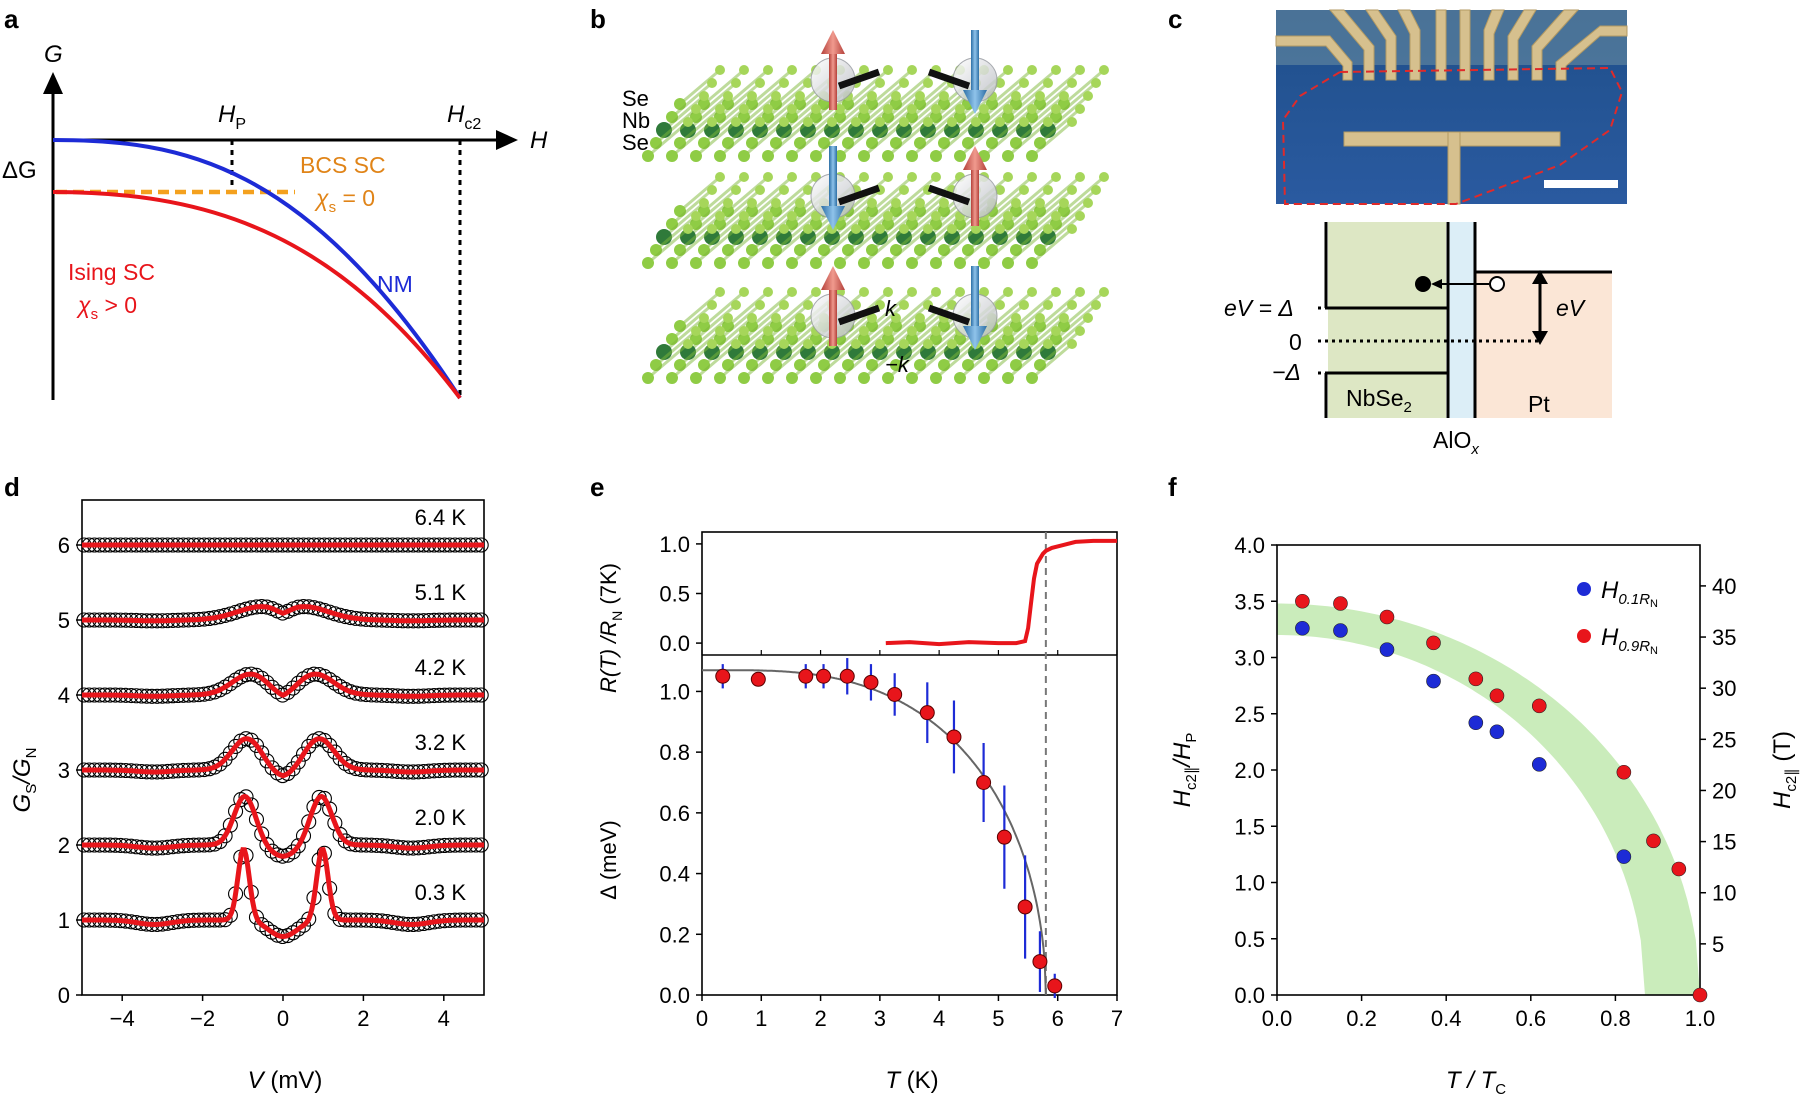 Image resolution: width=1800 pixels, height=1098 pixels. What do you see at coordinates (283, 893) in the screenshot?
I see `fit-line` at bounding box center [283, 893].